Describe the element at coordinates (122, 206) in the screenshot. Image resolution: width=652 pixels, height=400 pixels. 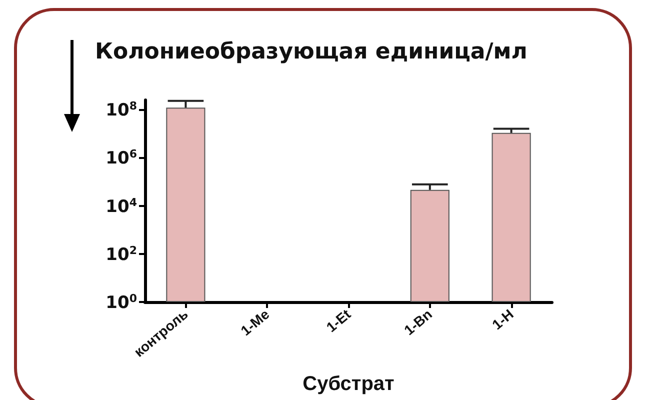
I see `y-tick-label: 10$^{4}$` at that location.